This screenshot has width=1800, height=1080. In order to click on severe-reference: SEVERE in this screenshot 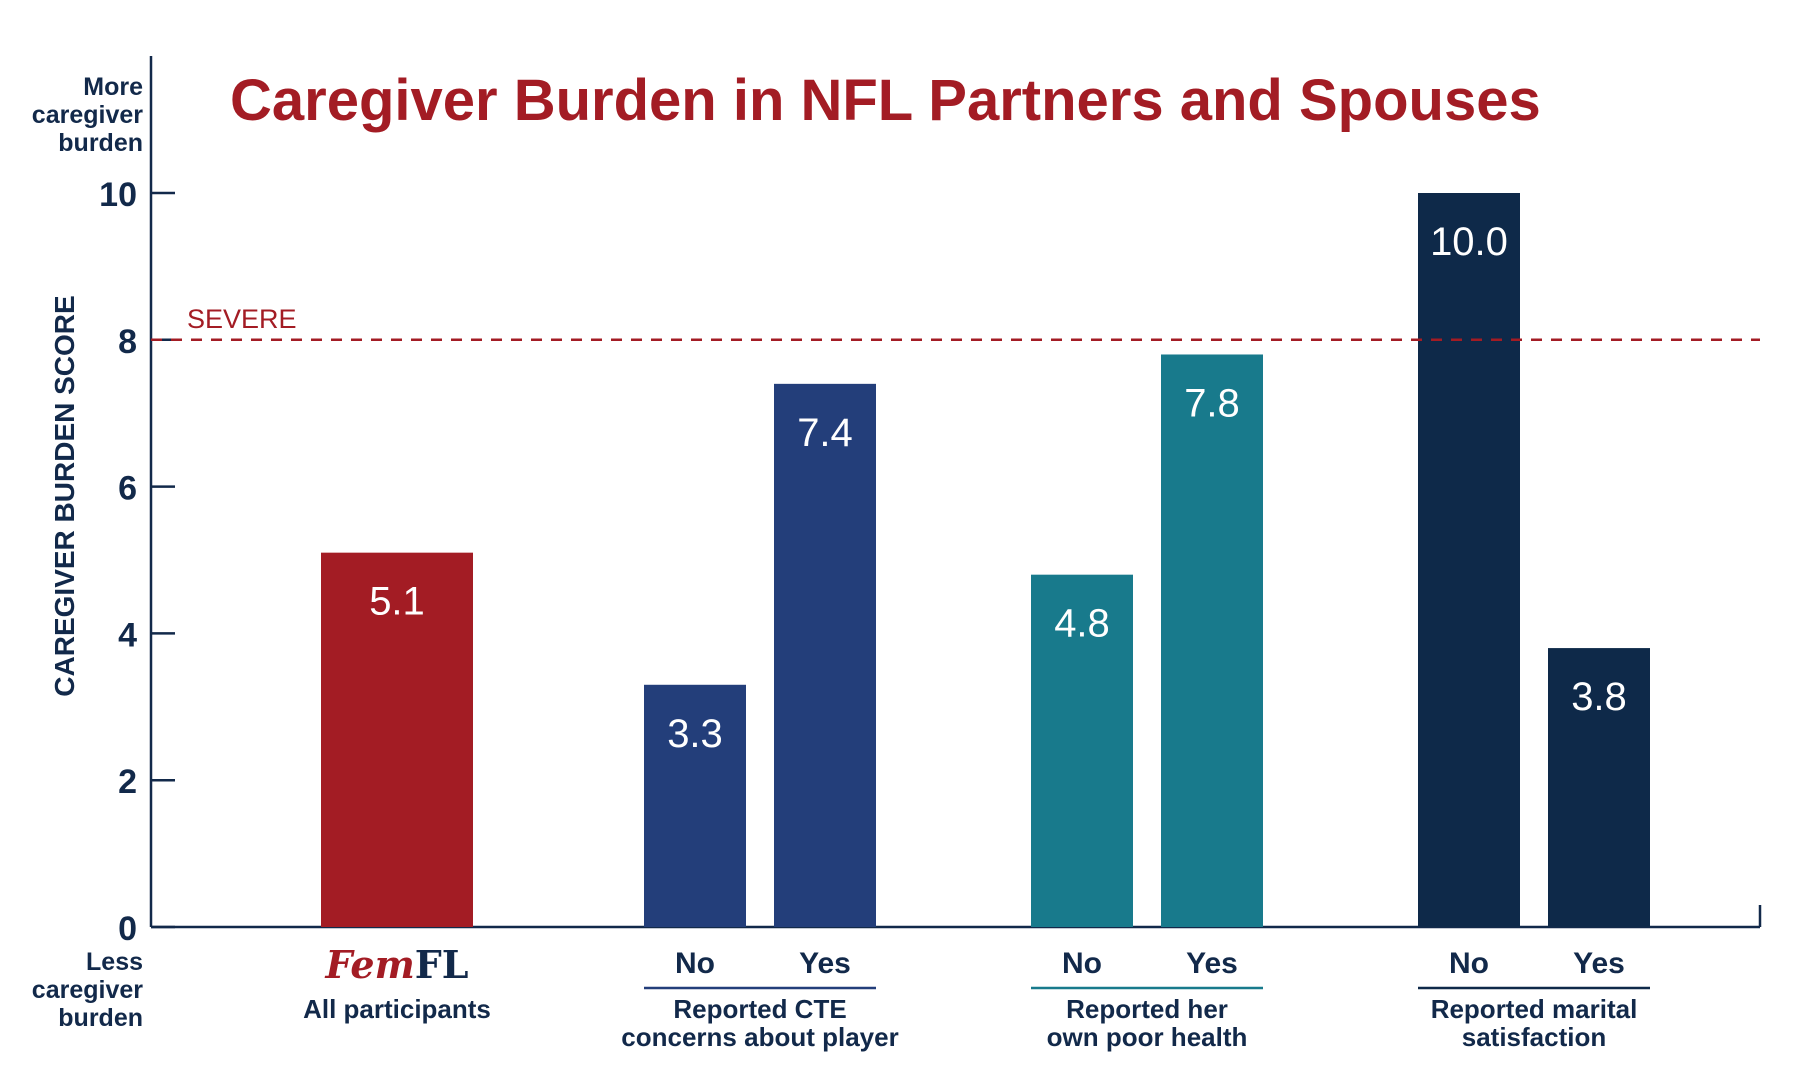, I will do `click(955, 323)`.